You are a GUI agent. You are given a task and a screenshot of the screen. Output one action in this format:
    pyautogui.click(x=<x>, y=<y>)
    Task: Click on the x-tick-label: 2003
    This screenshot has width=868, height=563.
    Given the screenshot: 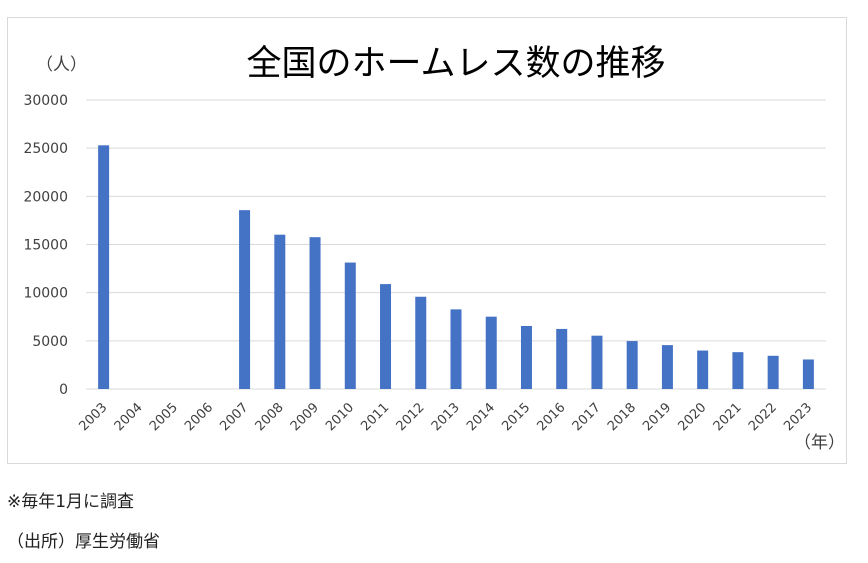 What is the action you would take?
    pyautogui.click(x=93, y=417)
    